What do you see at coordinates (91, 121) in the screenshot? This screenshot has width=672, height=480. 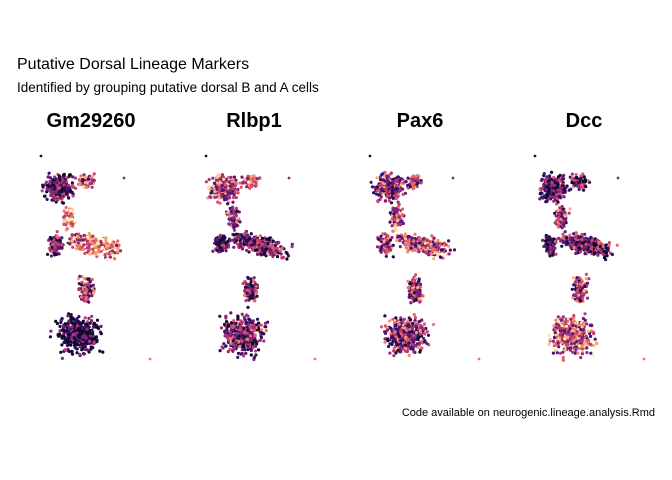 I see `panel-title-1: Gm29260` at bounding box center [91, 121].